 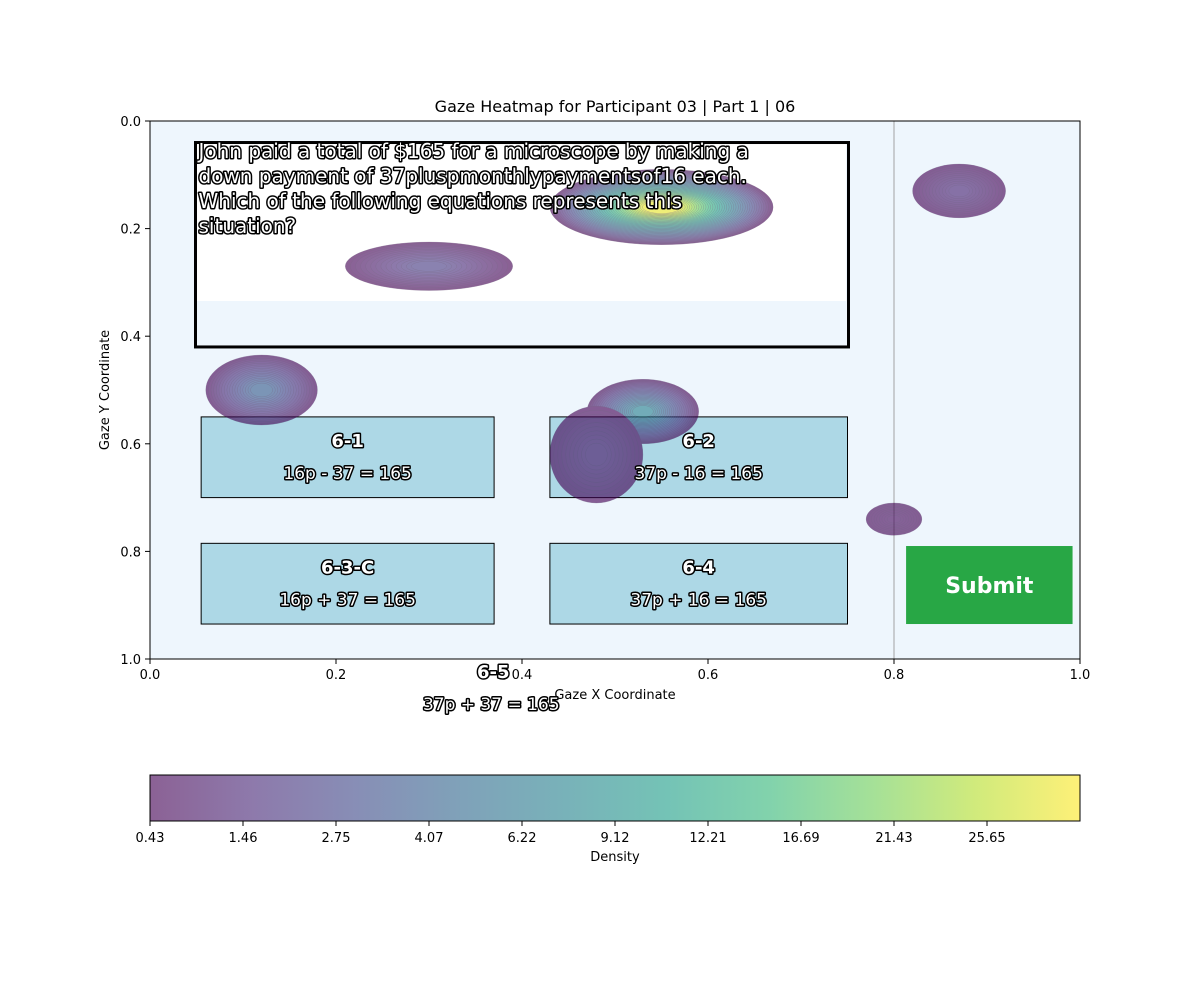 What do you see at coordinates (493, 672) in the screenshot?
I see `option-id-6-5: 6-5` at bounding box center [493, 672].